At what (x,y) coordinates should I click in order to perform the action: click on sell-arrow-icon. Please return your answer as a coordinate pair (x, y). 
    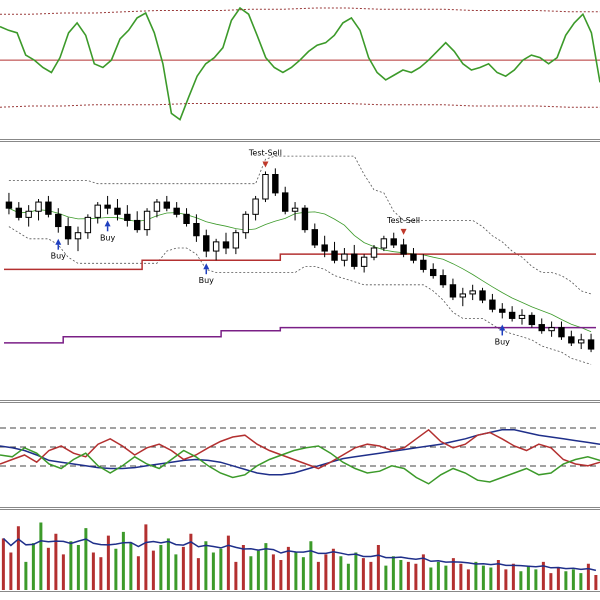
    Looking at the image, I should click on (403, 231).